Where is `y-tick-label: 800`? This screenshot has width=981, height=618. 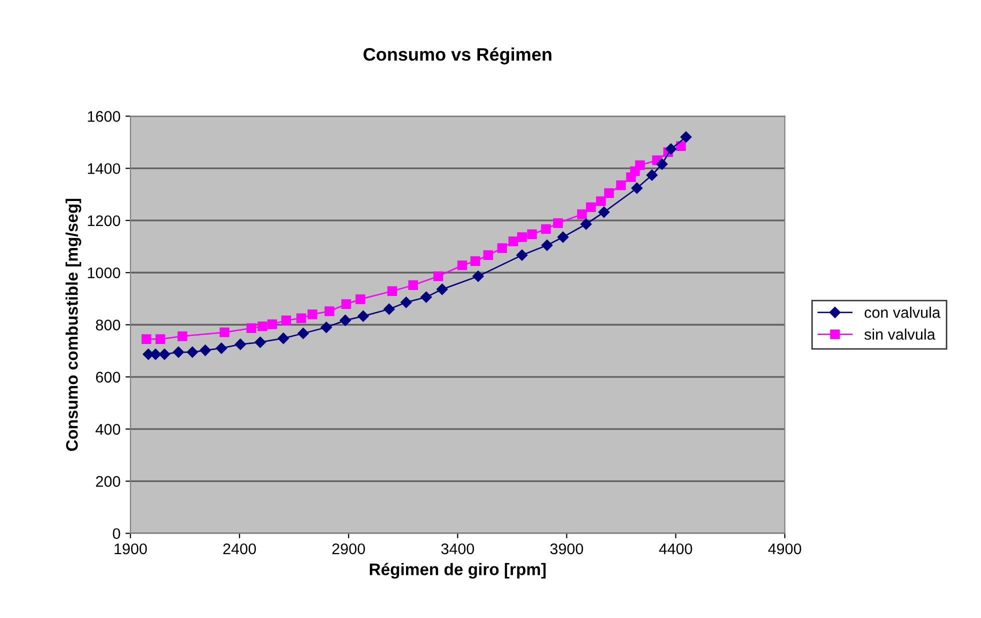
y-tick-label: 800 is located at coordinates (108, 325).